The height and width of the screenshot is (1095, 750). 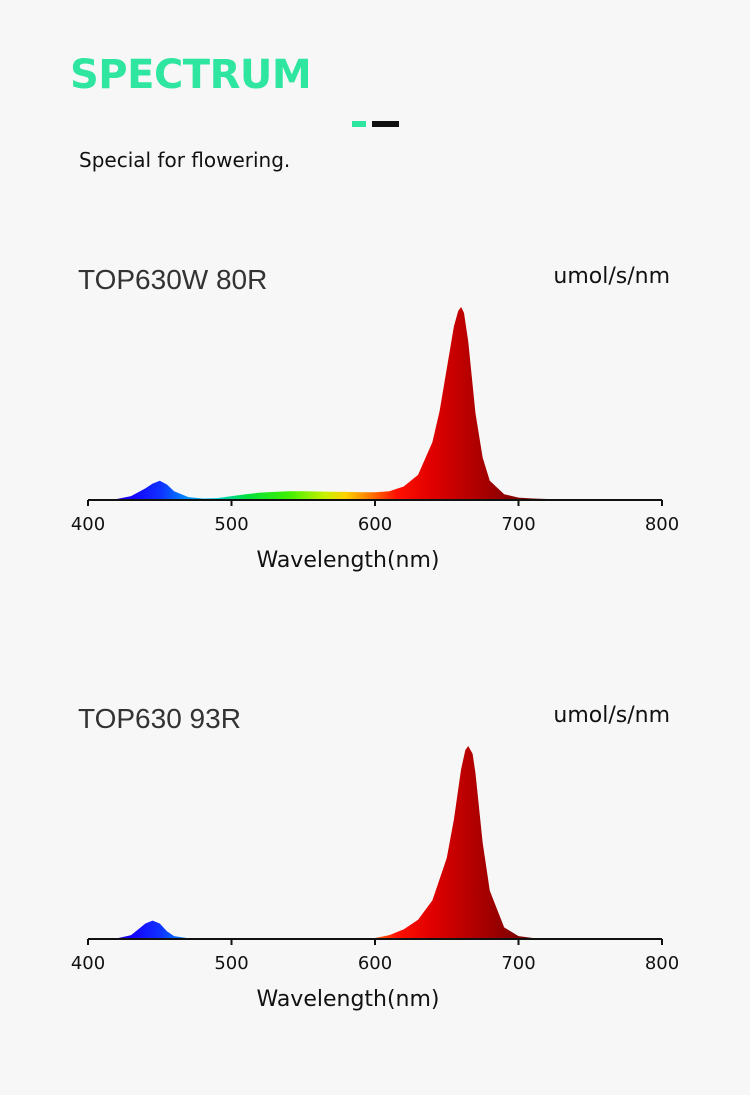 What do you see at coordinates (159, 718) in the screenshot?
I see `chart-title: TOP630 93R` at bounding box center [159, 718].